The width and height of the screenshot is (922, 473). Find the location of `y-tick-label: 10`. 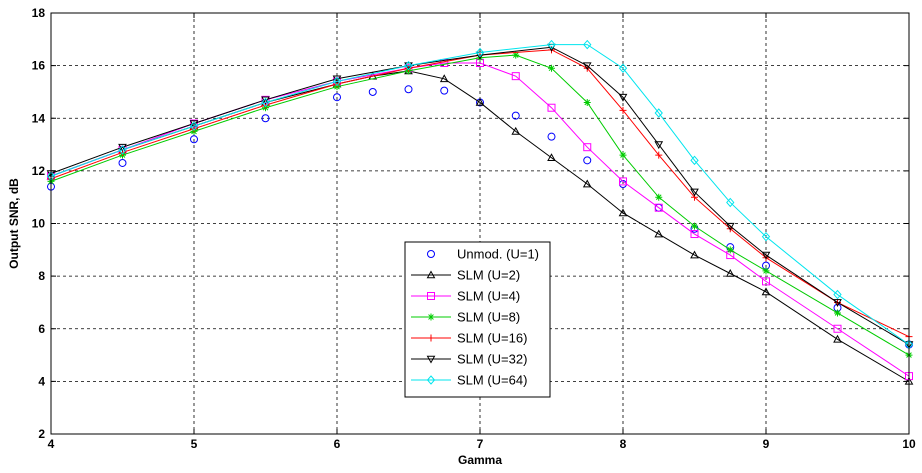

y-tick-label: 10 is located at coordinates (39, 224).